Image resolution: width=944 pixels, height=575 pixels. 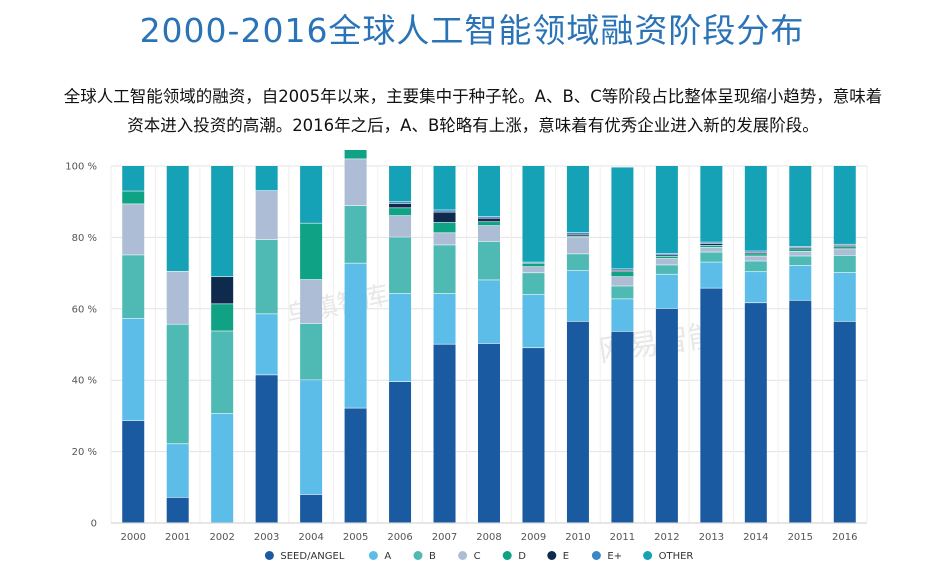 What do you see at coordinates (312, 556) in the screenshot?
I see `legend-label: SEED/ANGEL` at bounding box center [312, 556].